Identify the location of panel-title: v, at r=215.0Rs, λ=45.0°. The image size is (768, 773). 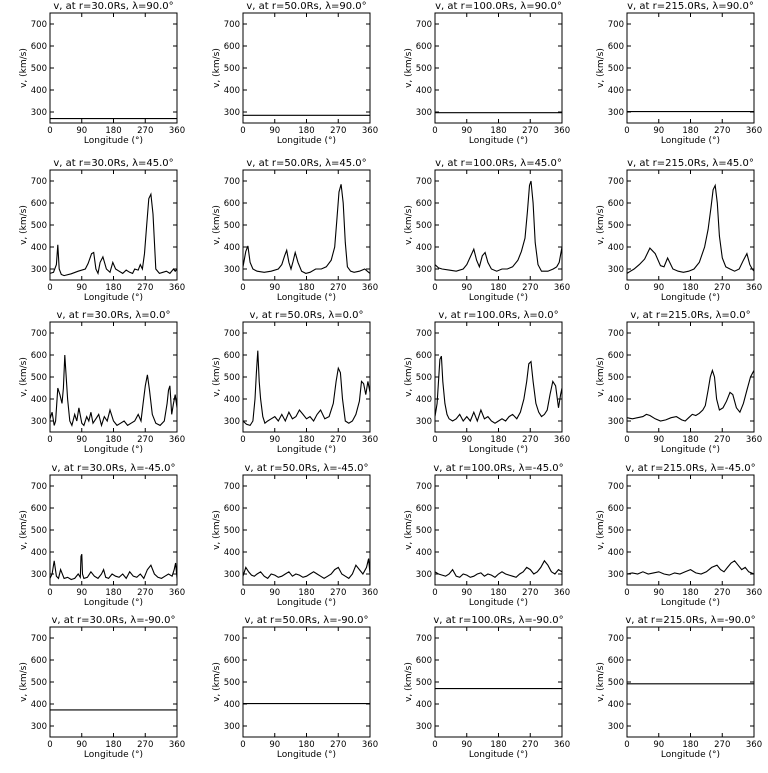
(690, 163).